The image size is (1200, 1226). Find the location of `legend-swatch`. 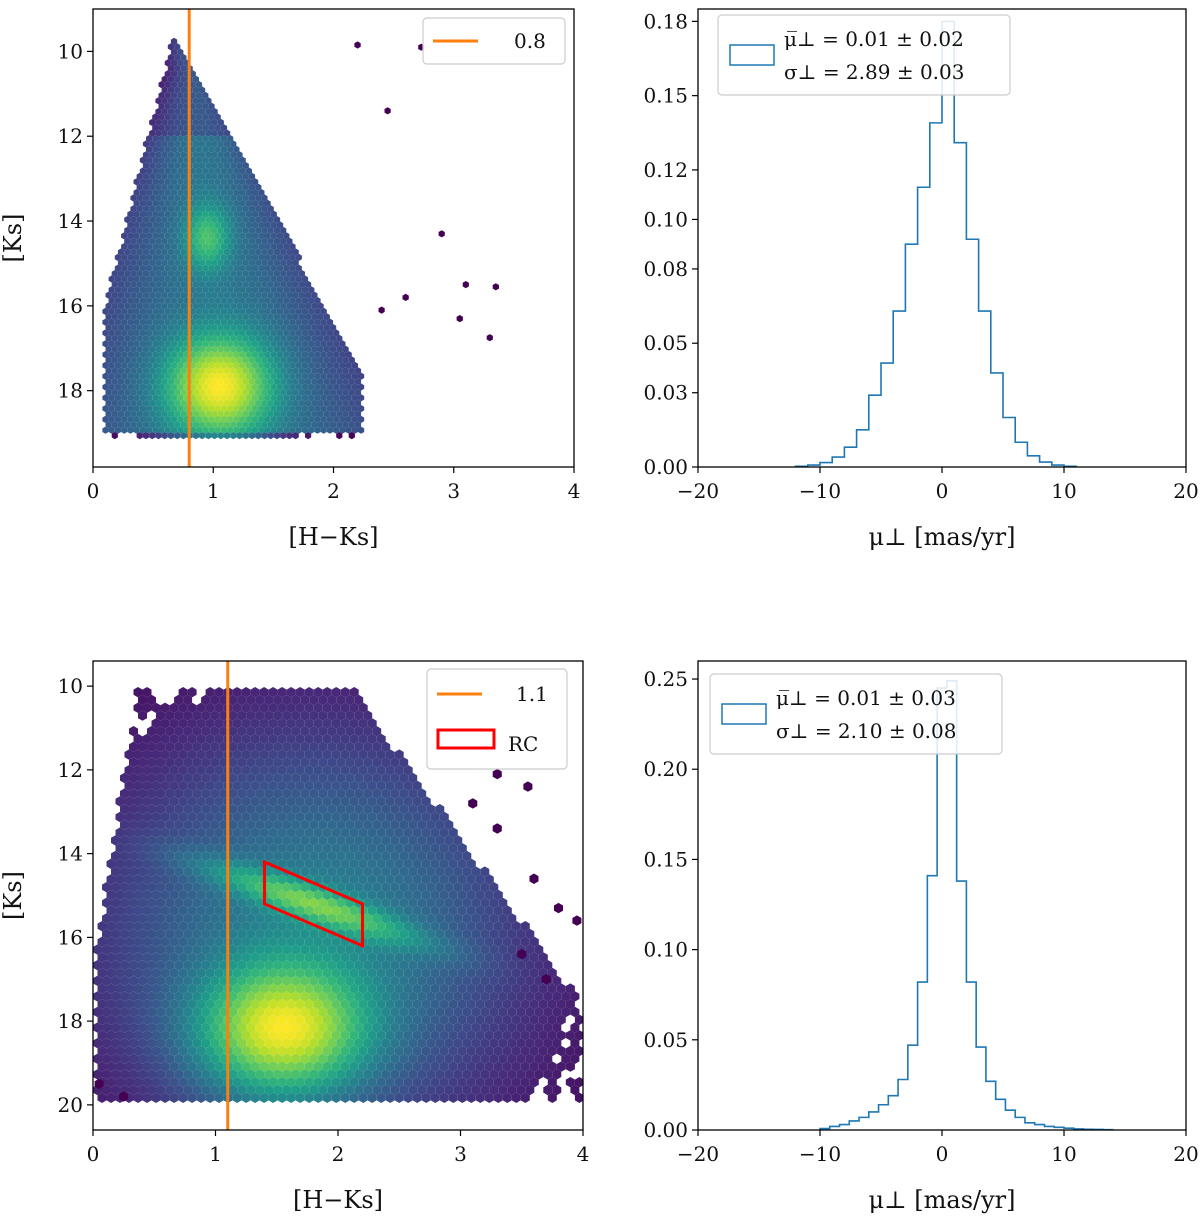

legend-swatch is located at coordinates (744, 714).